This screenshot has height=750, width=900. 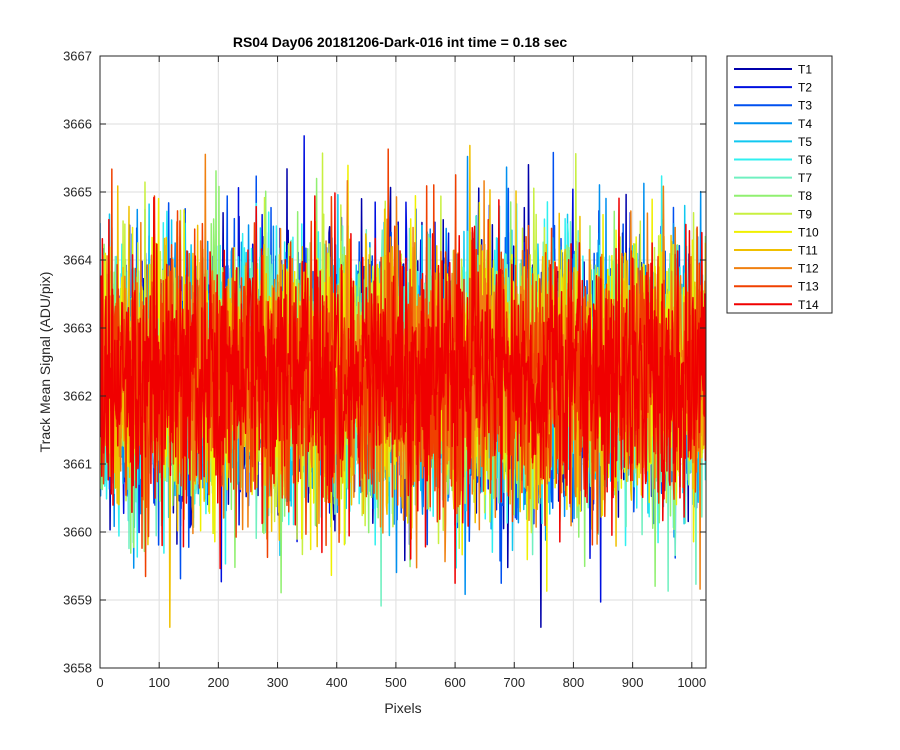 I want to click on legend-label-T12: T12, so click(x=808, y=269).